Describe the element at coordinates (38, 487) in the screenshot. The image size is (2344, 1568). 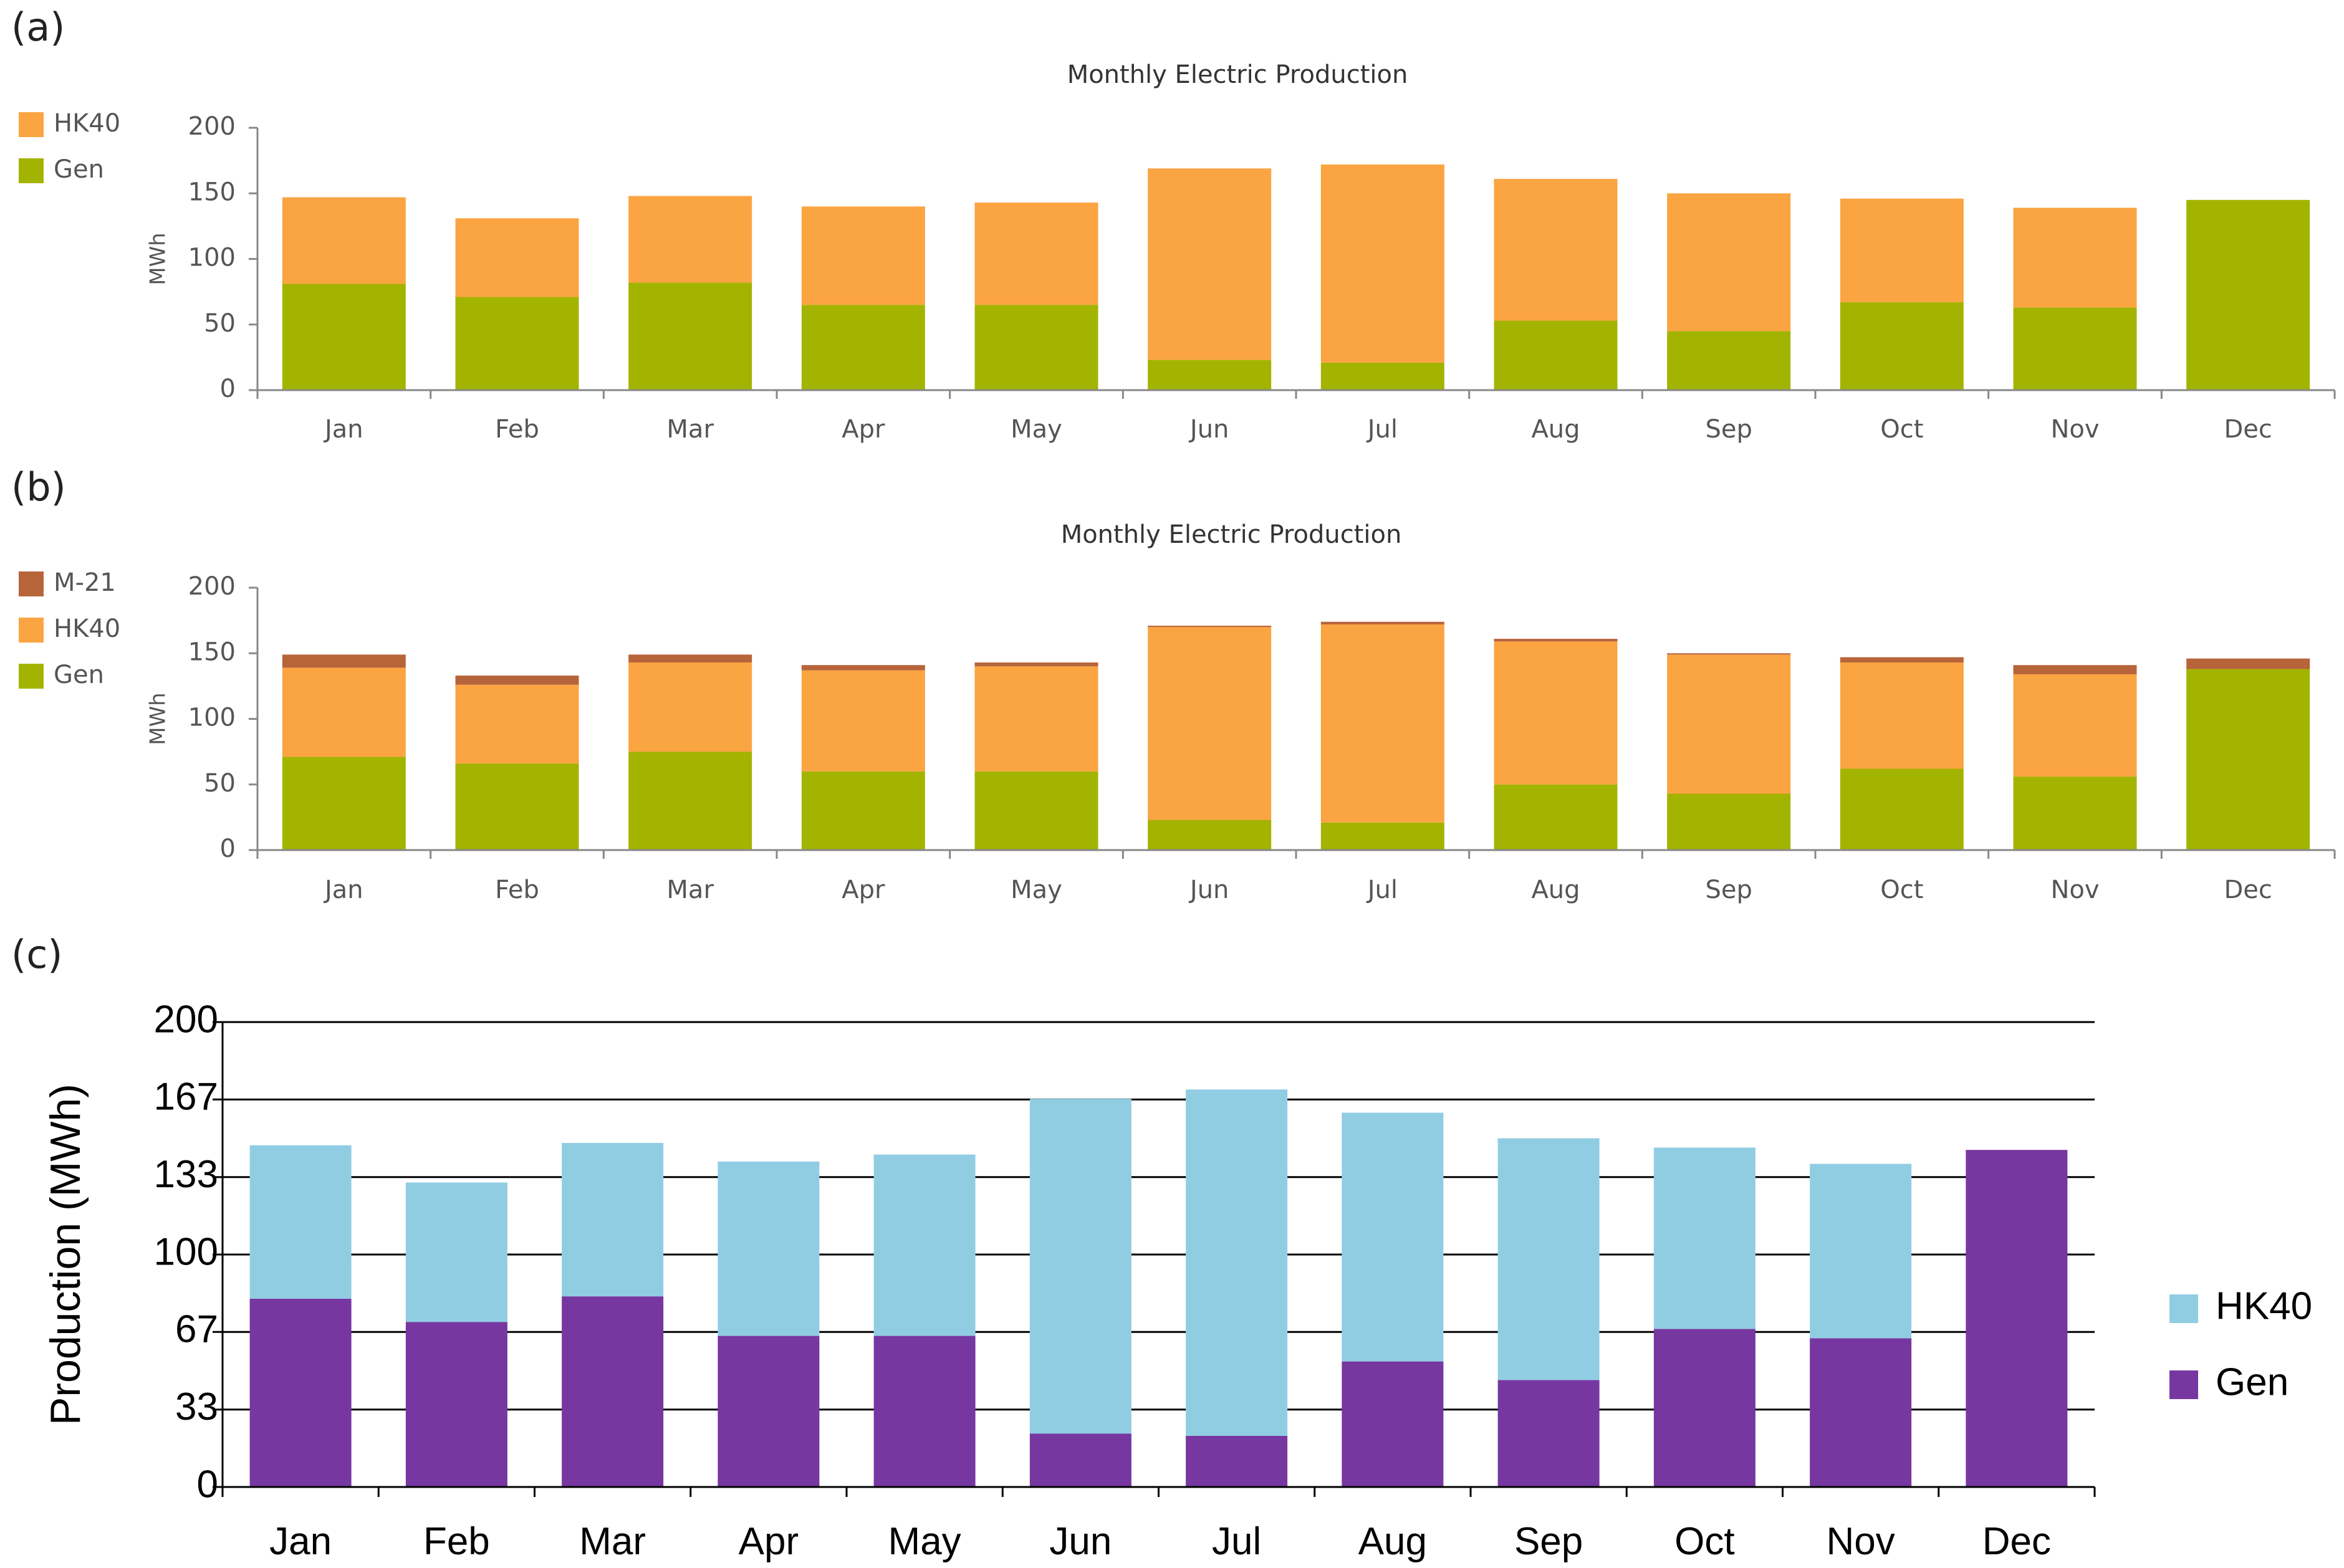
I see `panel-label: (b)` at that location.